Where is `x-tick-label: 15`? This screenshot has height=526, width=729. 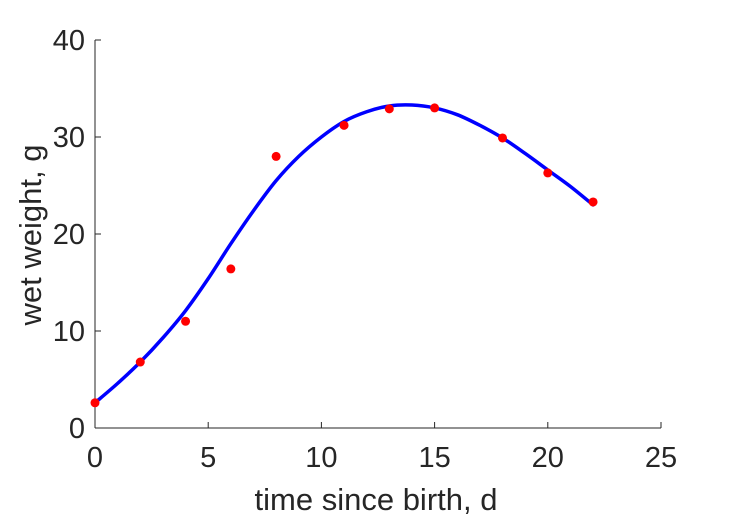 x-tick-label: 15 is located at coordinates (434, 458).